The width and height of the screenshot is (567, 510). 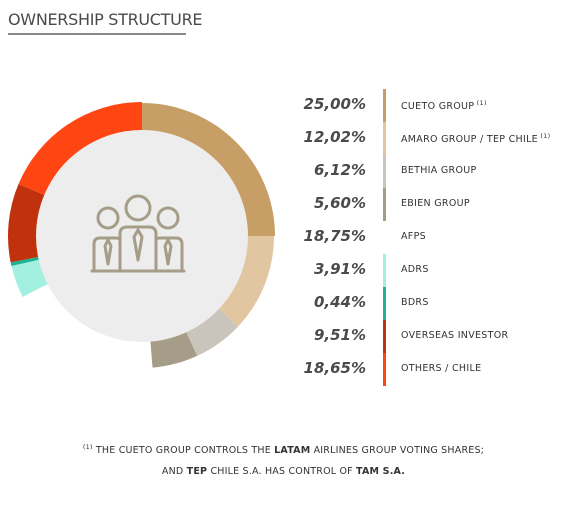 I want to click on legend-label: EBIEN GROUP, so click(x=435, y=203).